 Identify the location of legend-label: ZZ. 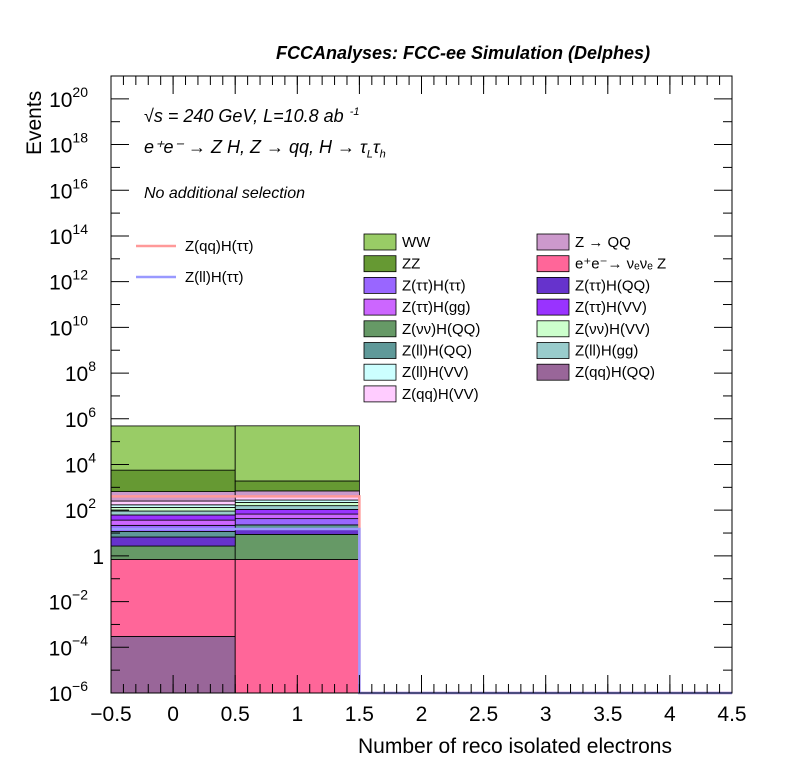
(411, 264).